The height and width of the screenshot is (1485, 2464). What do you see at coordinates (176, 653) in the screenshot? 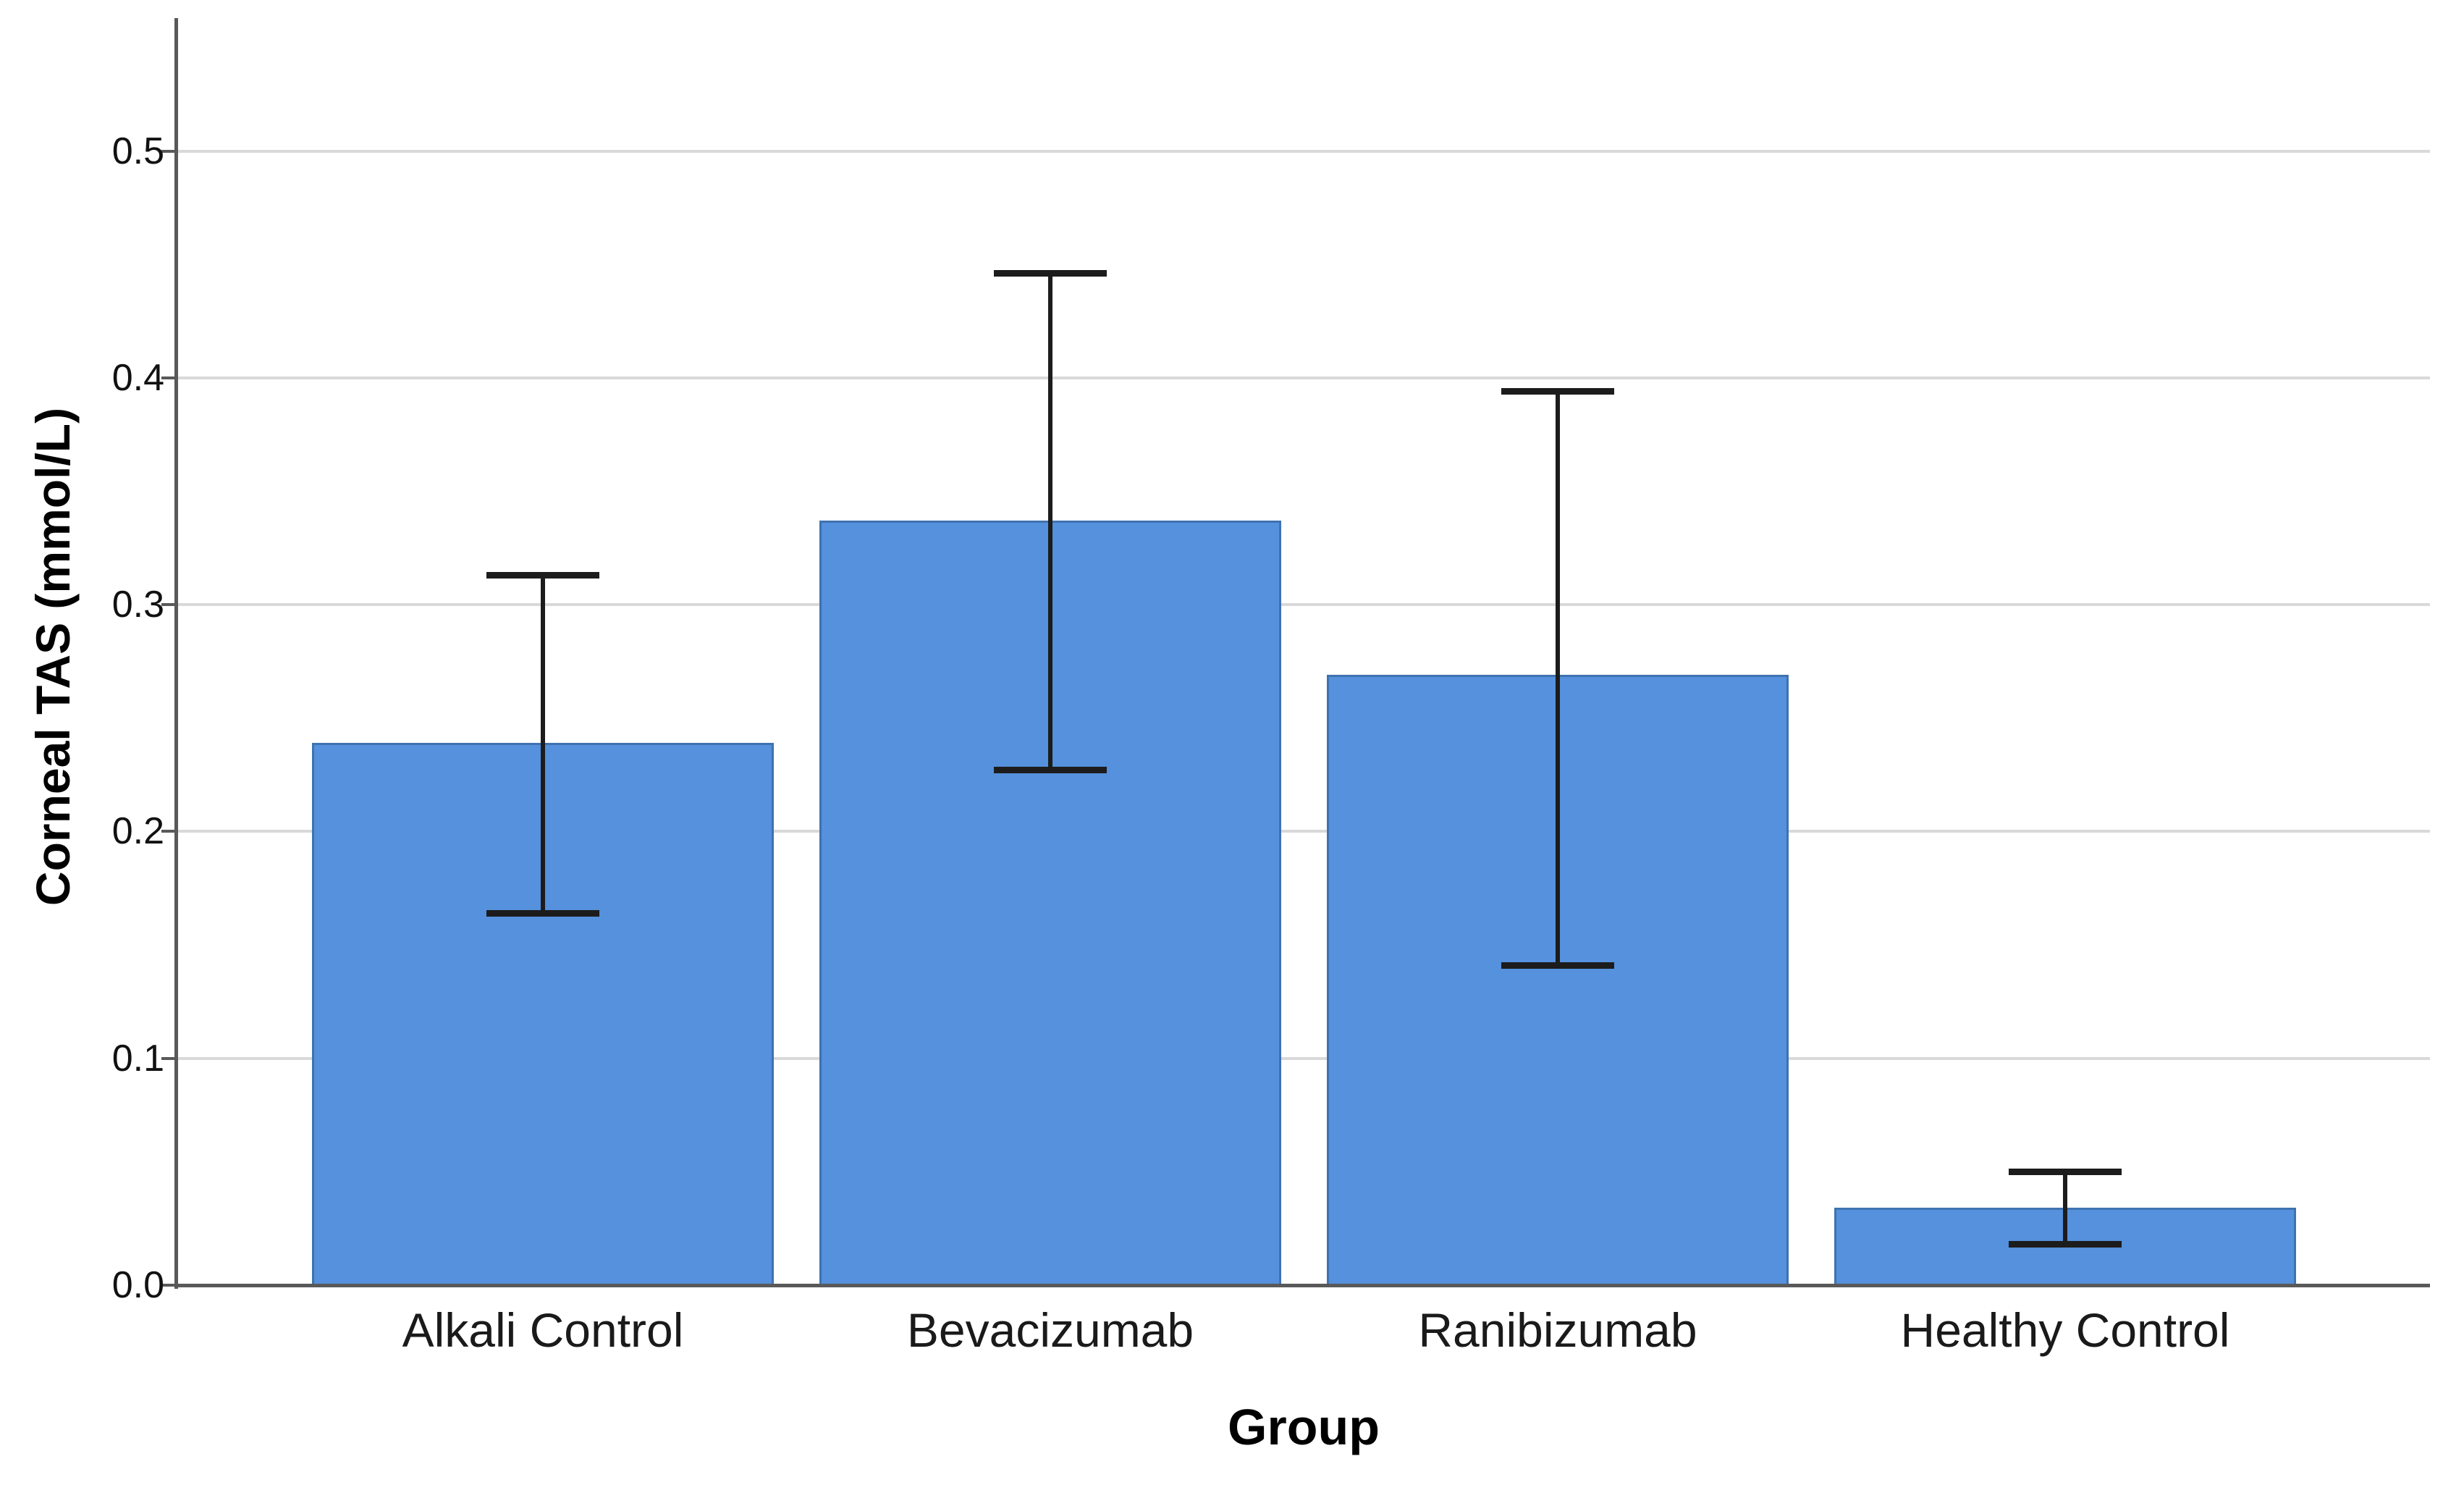
I see `y-axis-line` at bounding box center [176, 653].